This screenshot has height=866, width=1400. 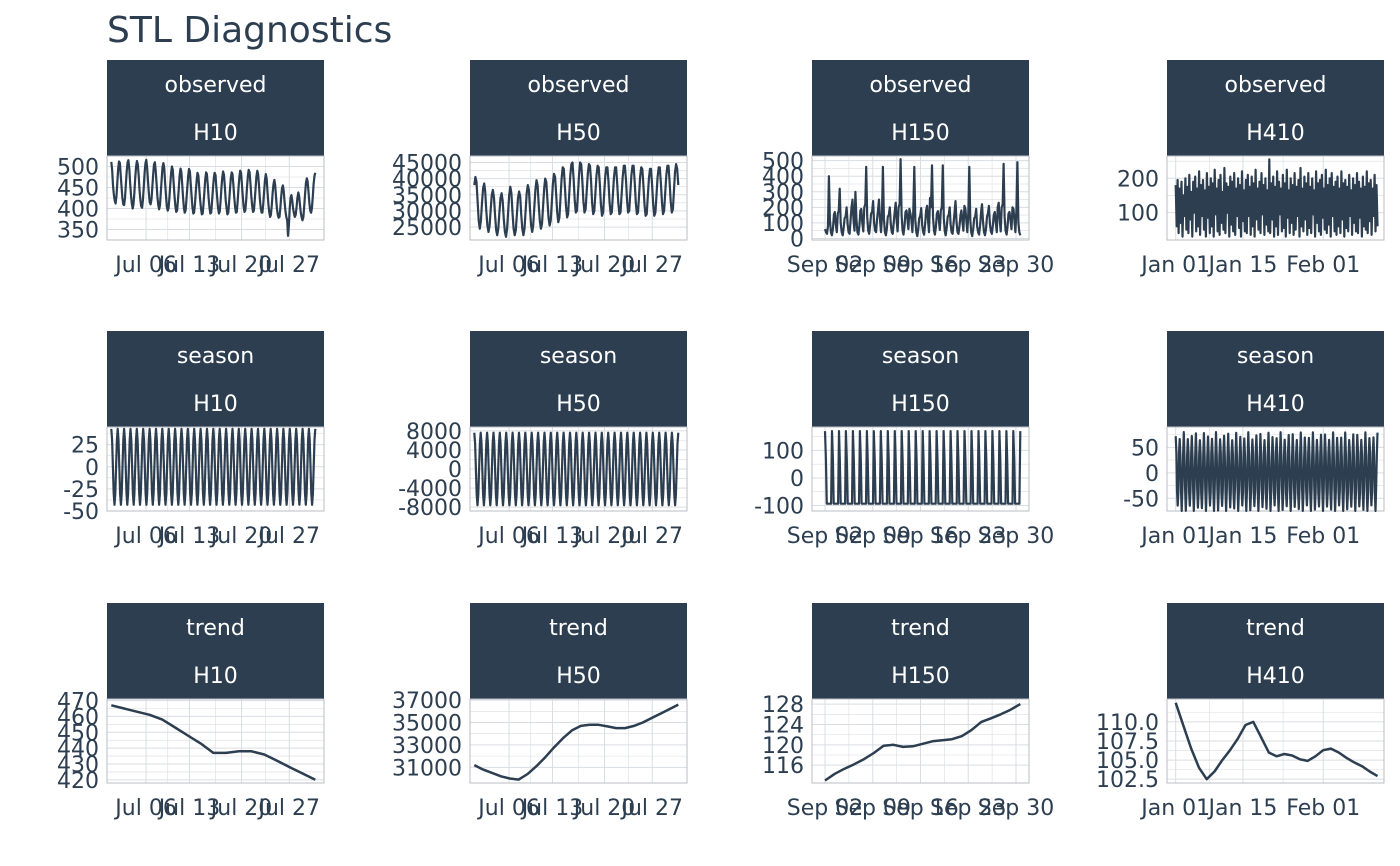 What do you see at coordinates (783, 208) in the screenshot?
I see `y-tick-label: 200` at bounding box center [783, 208].